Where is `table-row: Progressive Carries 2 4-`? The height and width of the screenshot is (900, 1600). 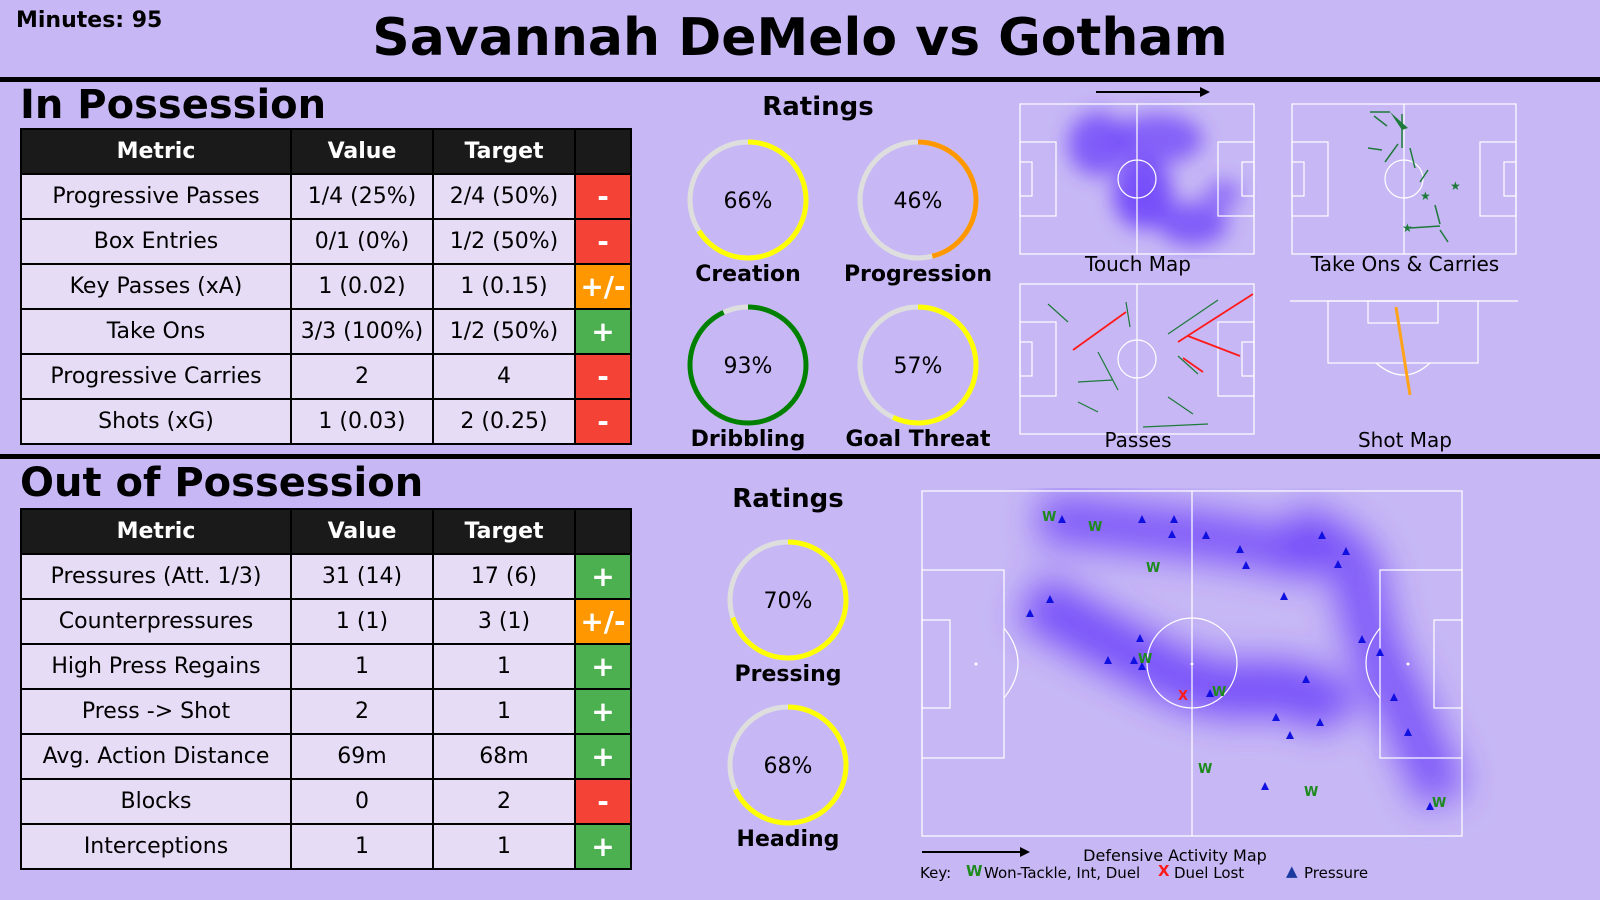
table-row: Progressive Carries 2 4- is located at coordinates (326, 376).